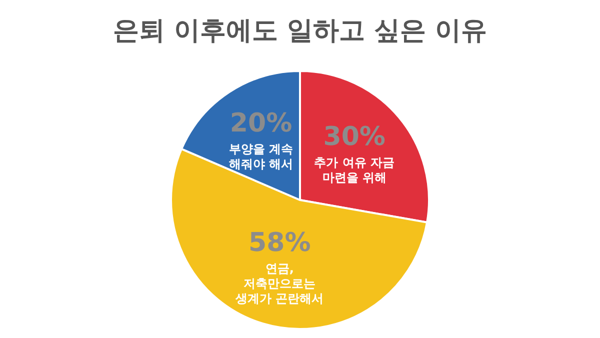  I want to click on slice-label: 연금, 저축만으로는 생계가 곤란해서, so click(279, 284).